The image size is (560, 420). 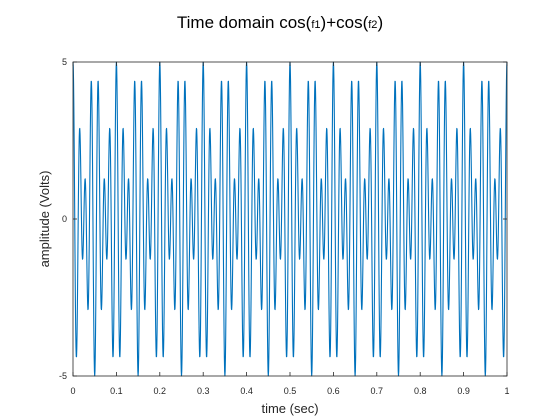 What do you see at coordinates (44, 219) in the screenshot?
I see `y-axis-label: amplitude (Volts)` at bounding box center [44, 219].